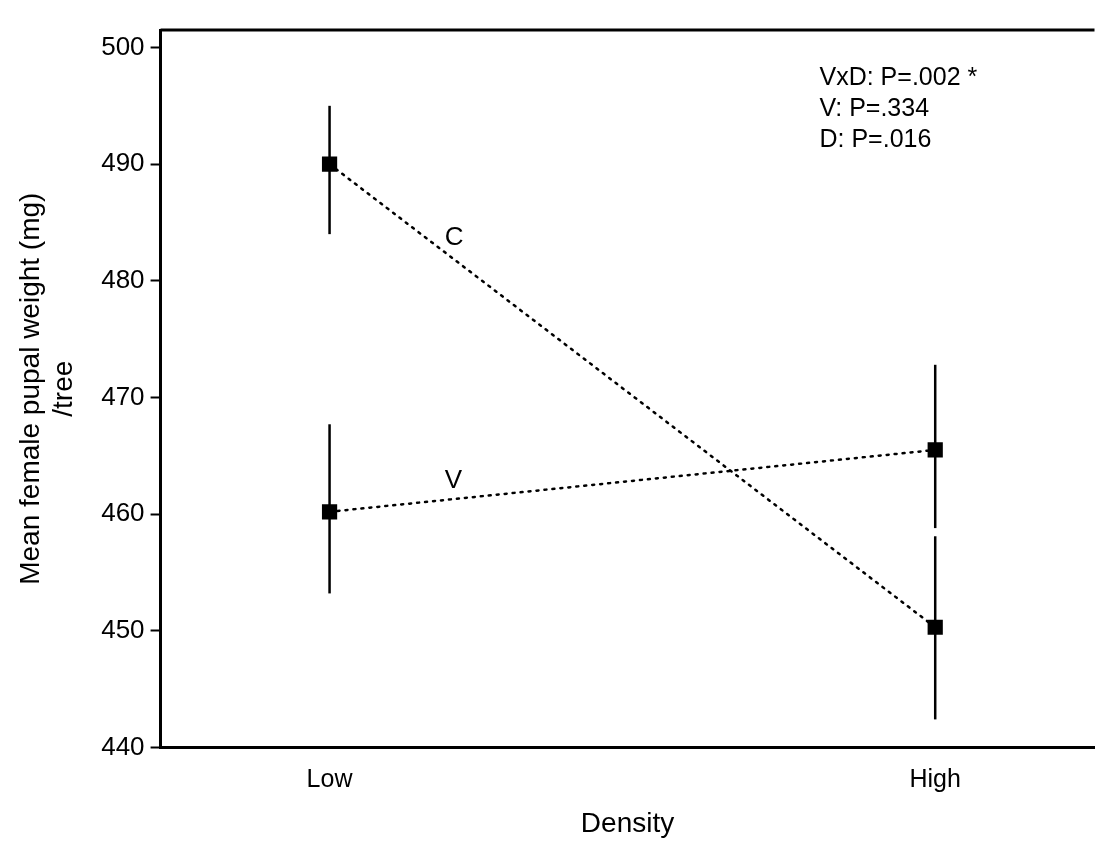  I want to click on x-axis-title: Density, so click(627, 822).